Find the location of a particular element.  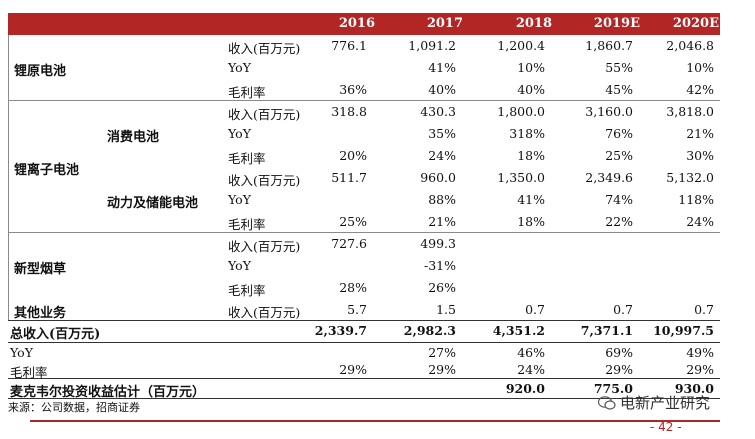

value-cell: 74% is located at coordinates (619, 199).